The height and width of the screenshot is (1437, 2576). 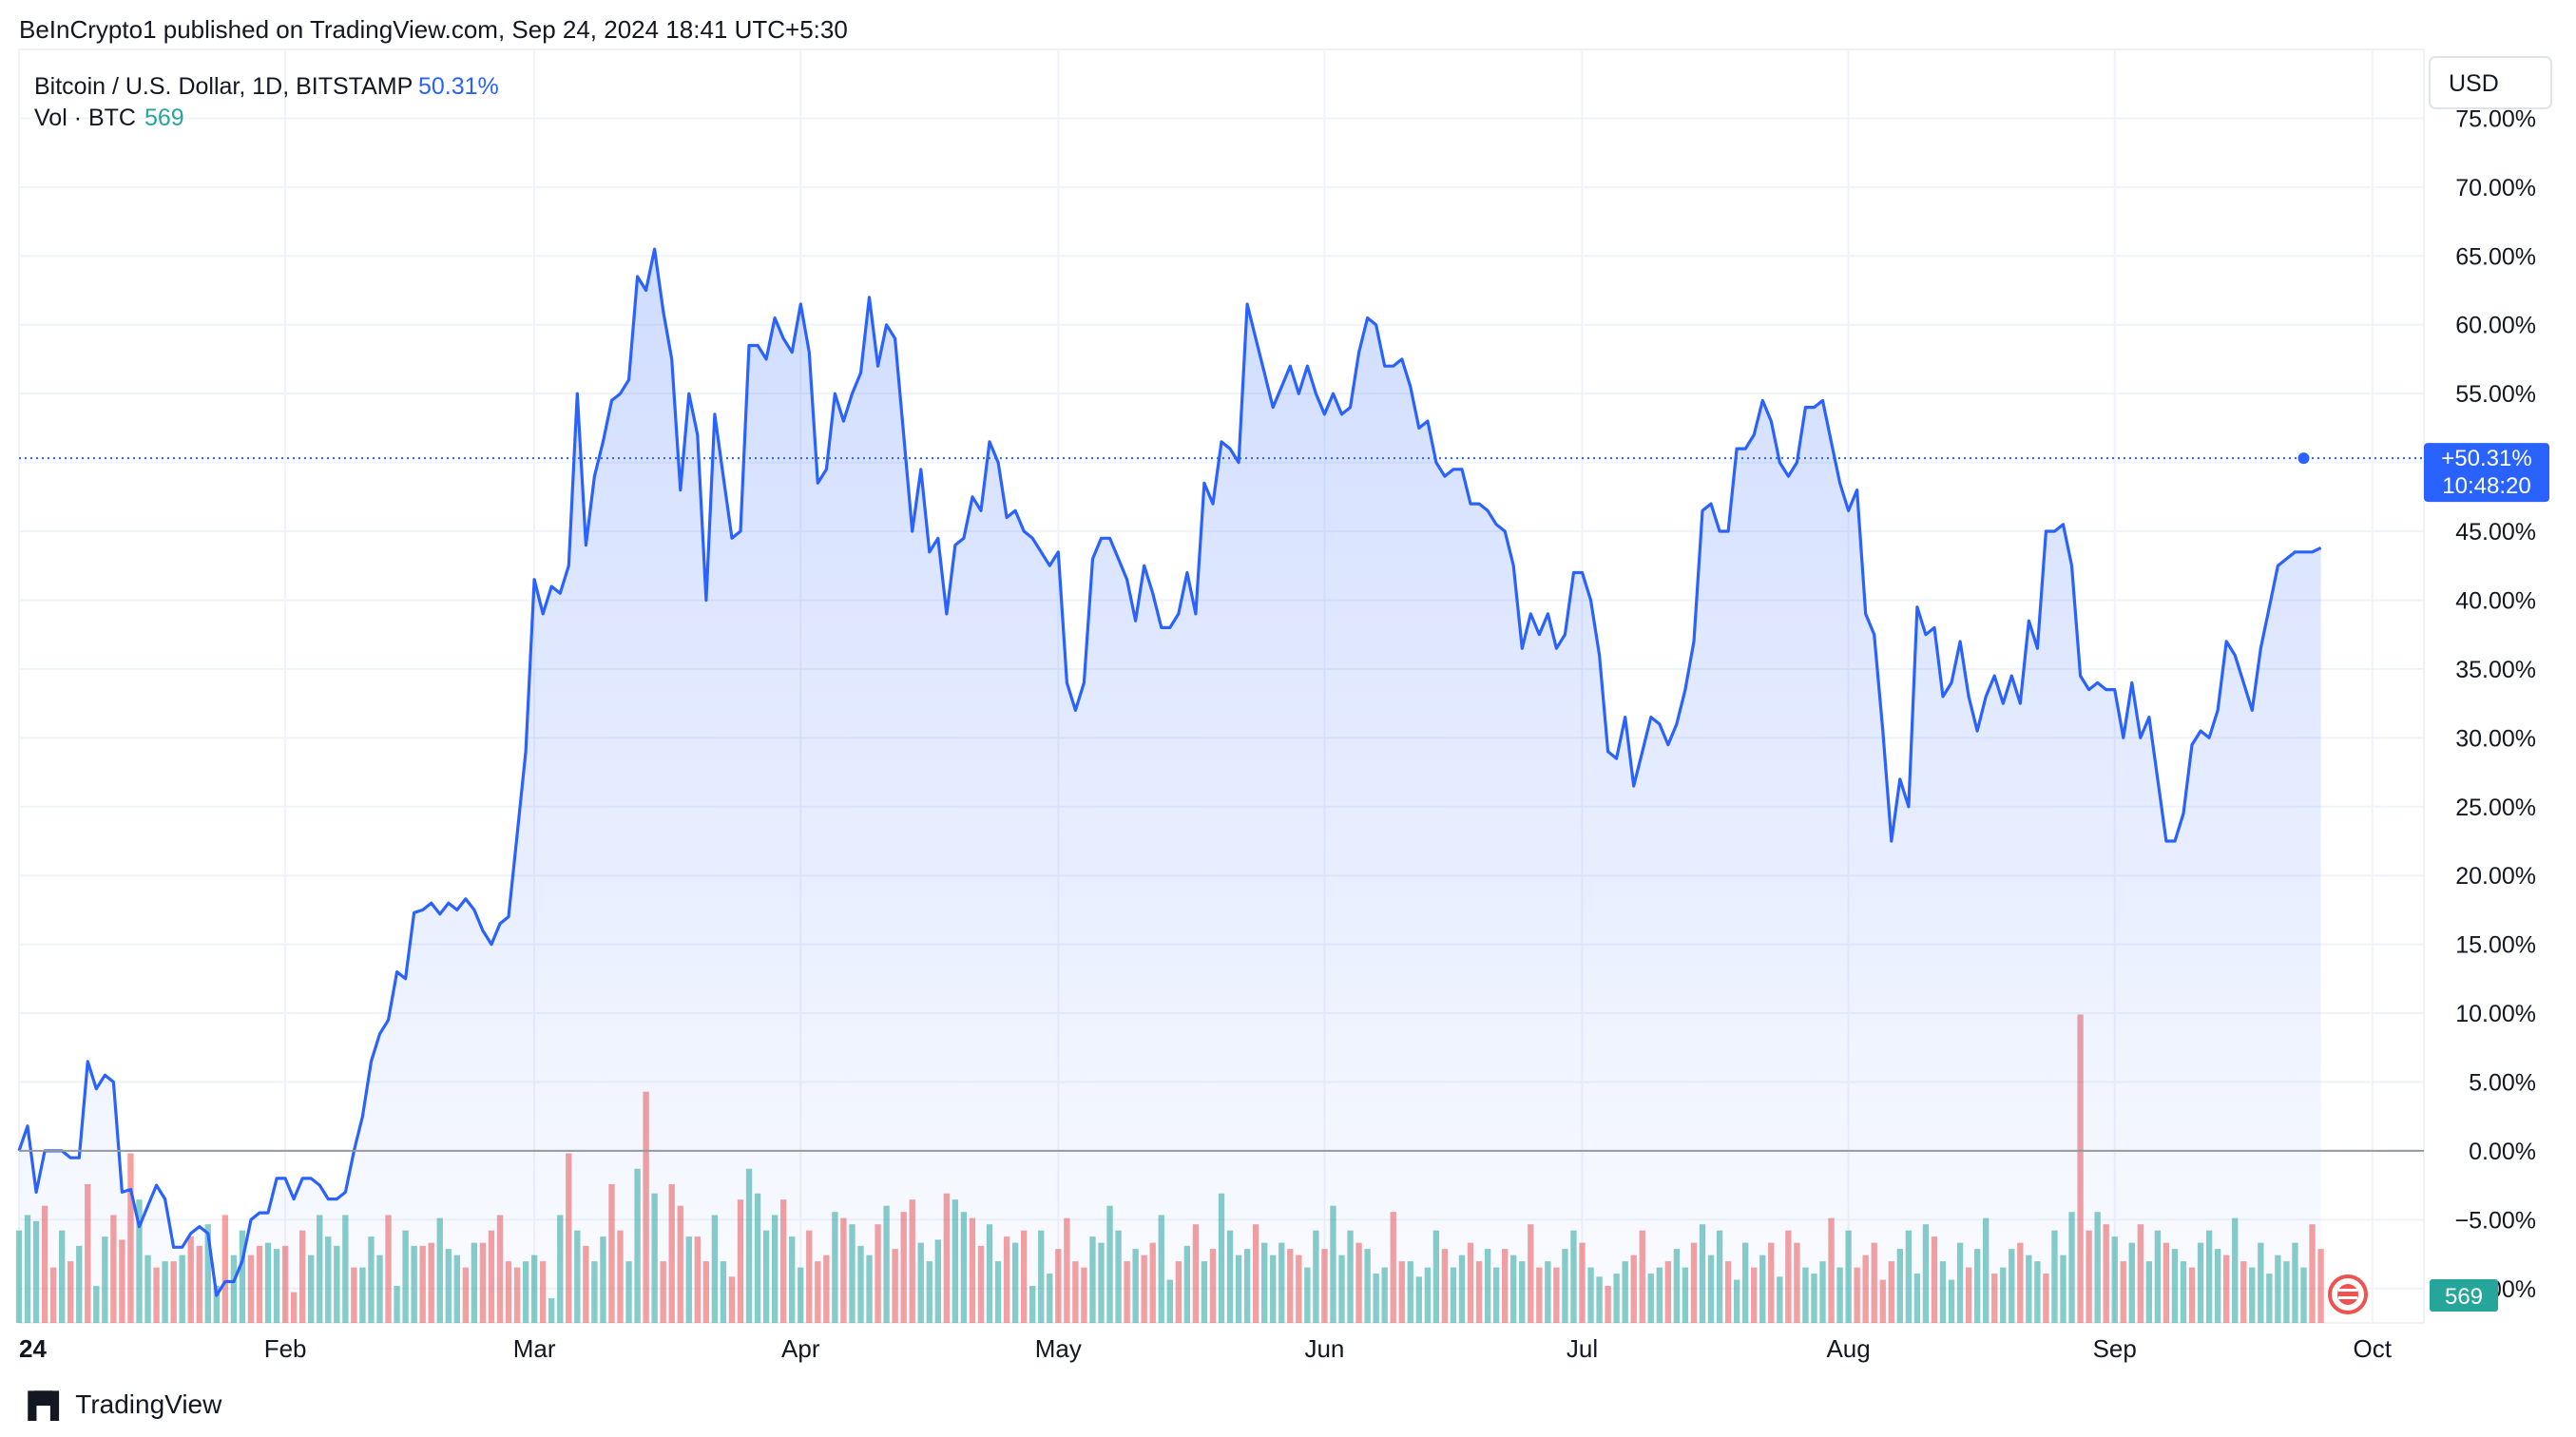 What do you see at coordinates (535, 1348) in the screenshot?
I see `x-tick-label: Mar` at bounding box center [535, 1348].